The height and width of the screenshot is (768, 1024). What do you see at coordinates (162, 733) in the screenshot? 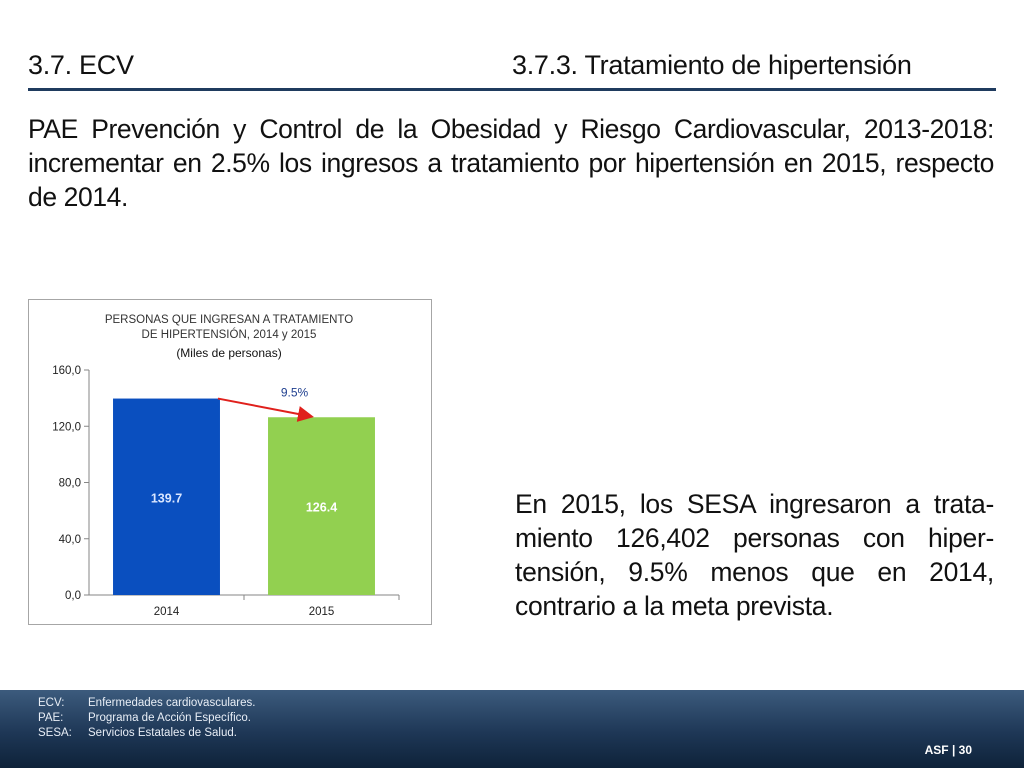
I see `footnote-text: Servicios Estatales de Salud.` at bounding box center [162, 733].